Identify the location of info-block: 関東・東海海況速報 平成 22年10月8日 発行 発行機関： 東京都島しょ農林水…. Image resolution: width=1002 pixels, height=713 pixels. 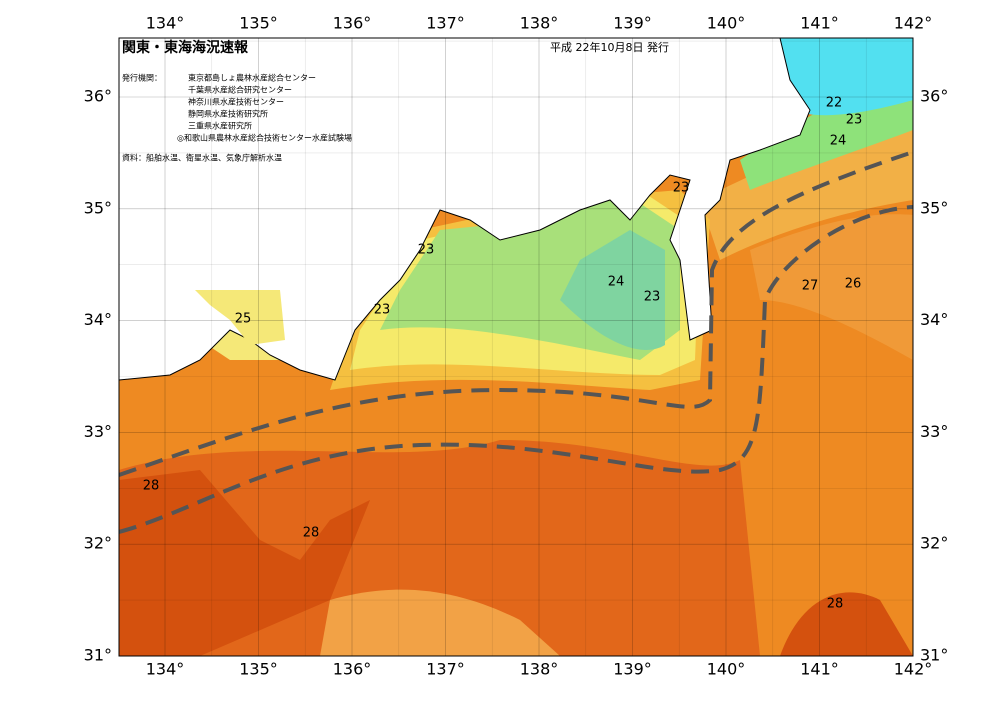
(395, 101).